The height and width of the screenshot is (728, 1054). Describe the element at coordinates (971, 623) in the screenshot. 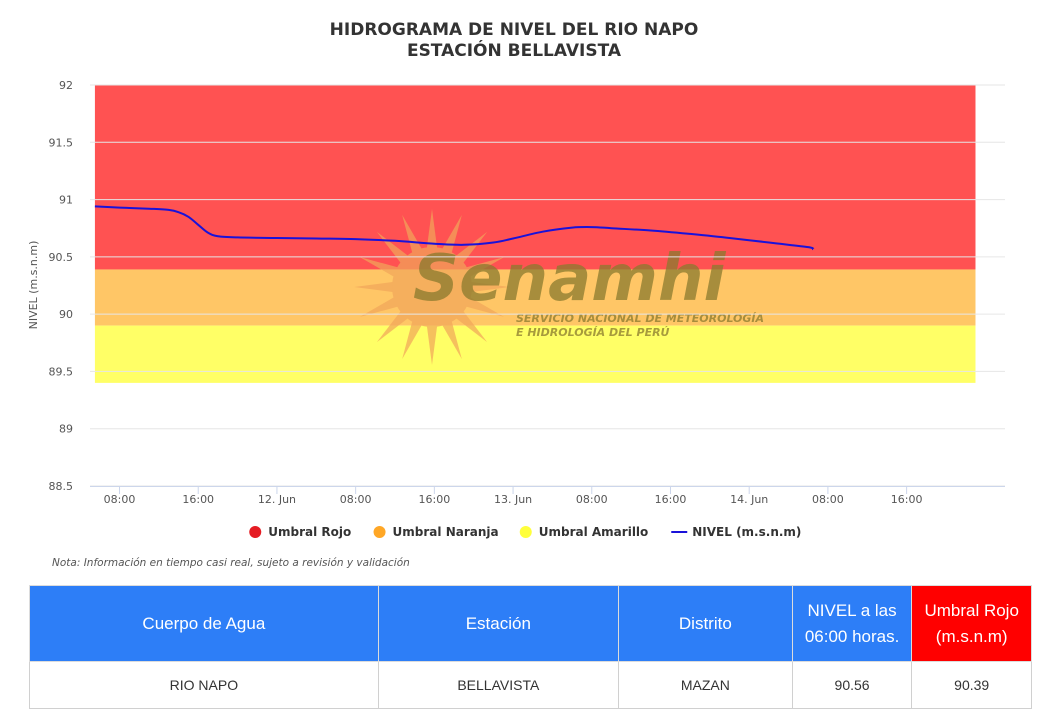

I see `header-umbral-rojo: Umbral Rojo (m.s.n.m)` at that location.